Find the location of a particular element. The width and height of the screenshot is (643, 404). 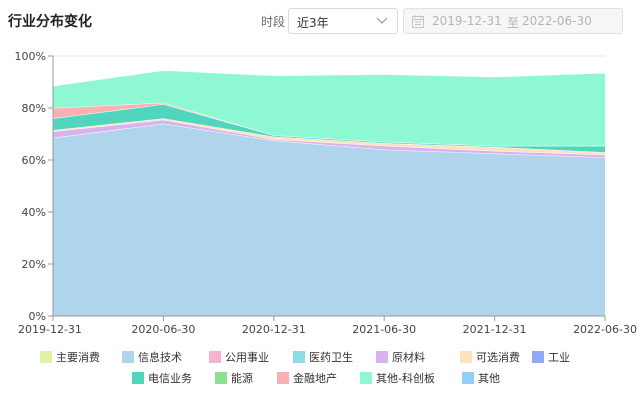

y-tick-label: 60% is located at coordinates (34, 160).